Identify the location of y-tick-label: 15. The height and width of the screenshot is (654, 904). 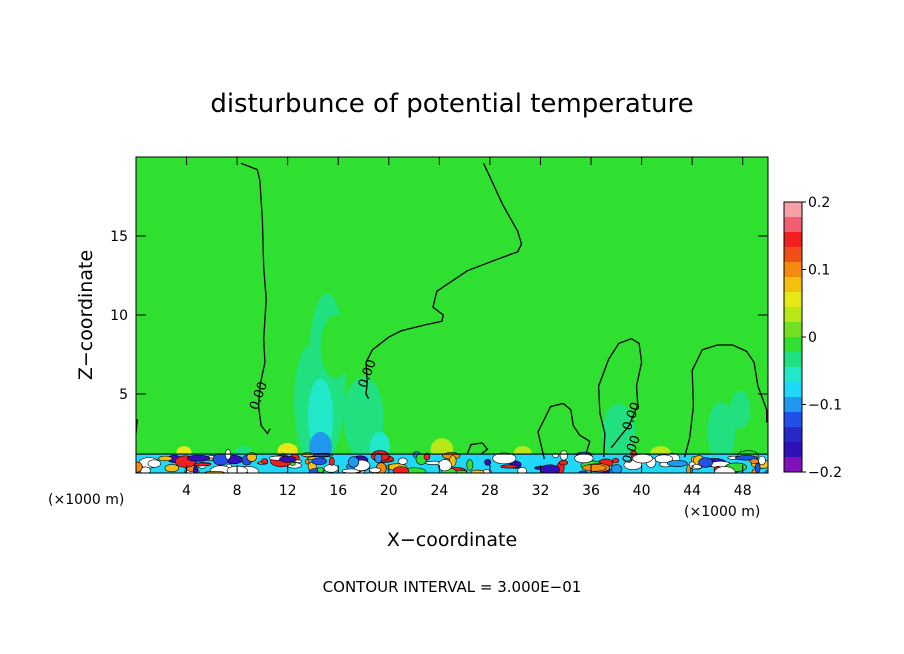
(119, 237).